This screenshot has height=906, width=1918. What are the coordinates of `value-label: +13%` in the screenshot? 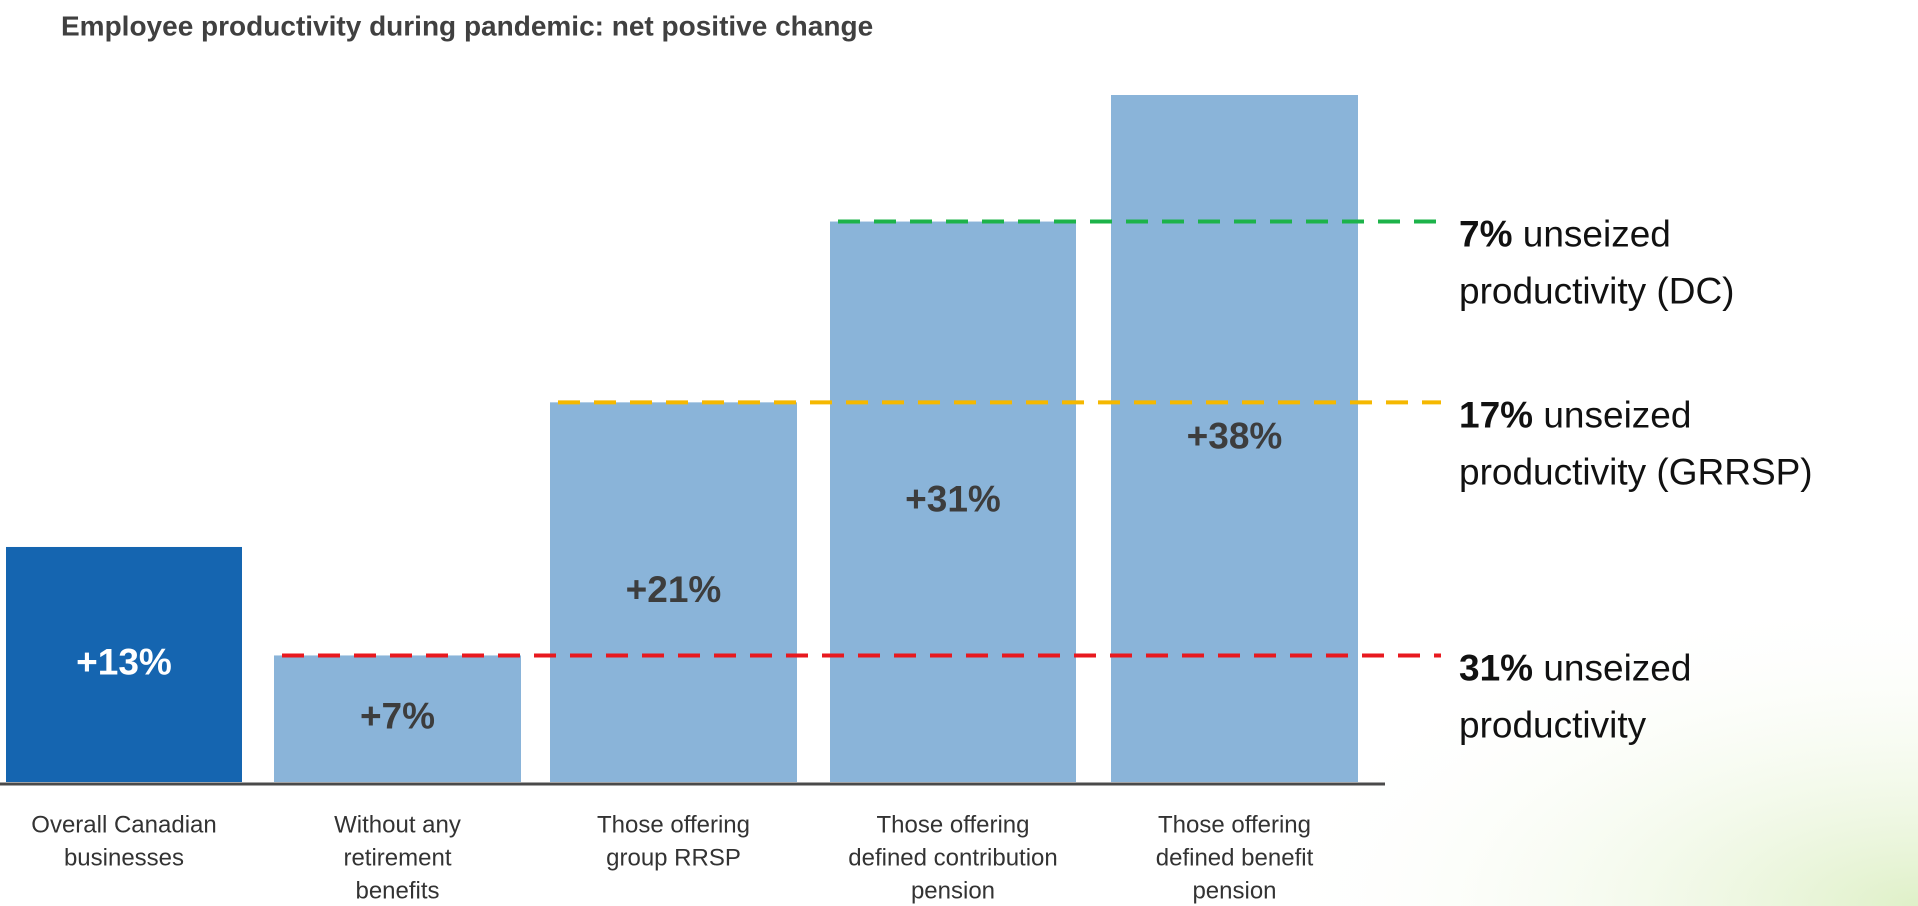 It's located at (124, 661).